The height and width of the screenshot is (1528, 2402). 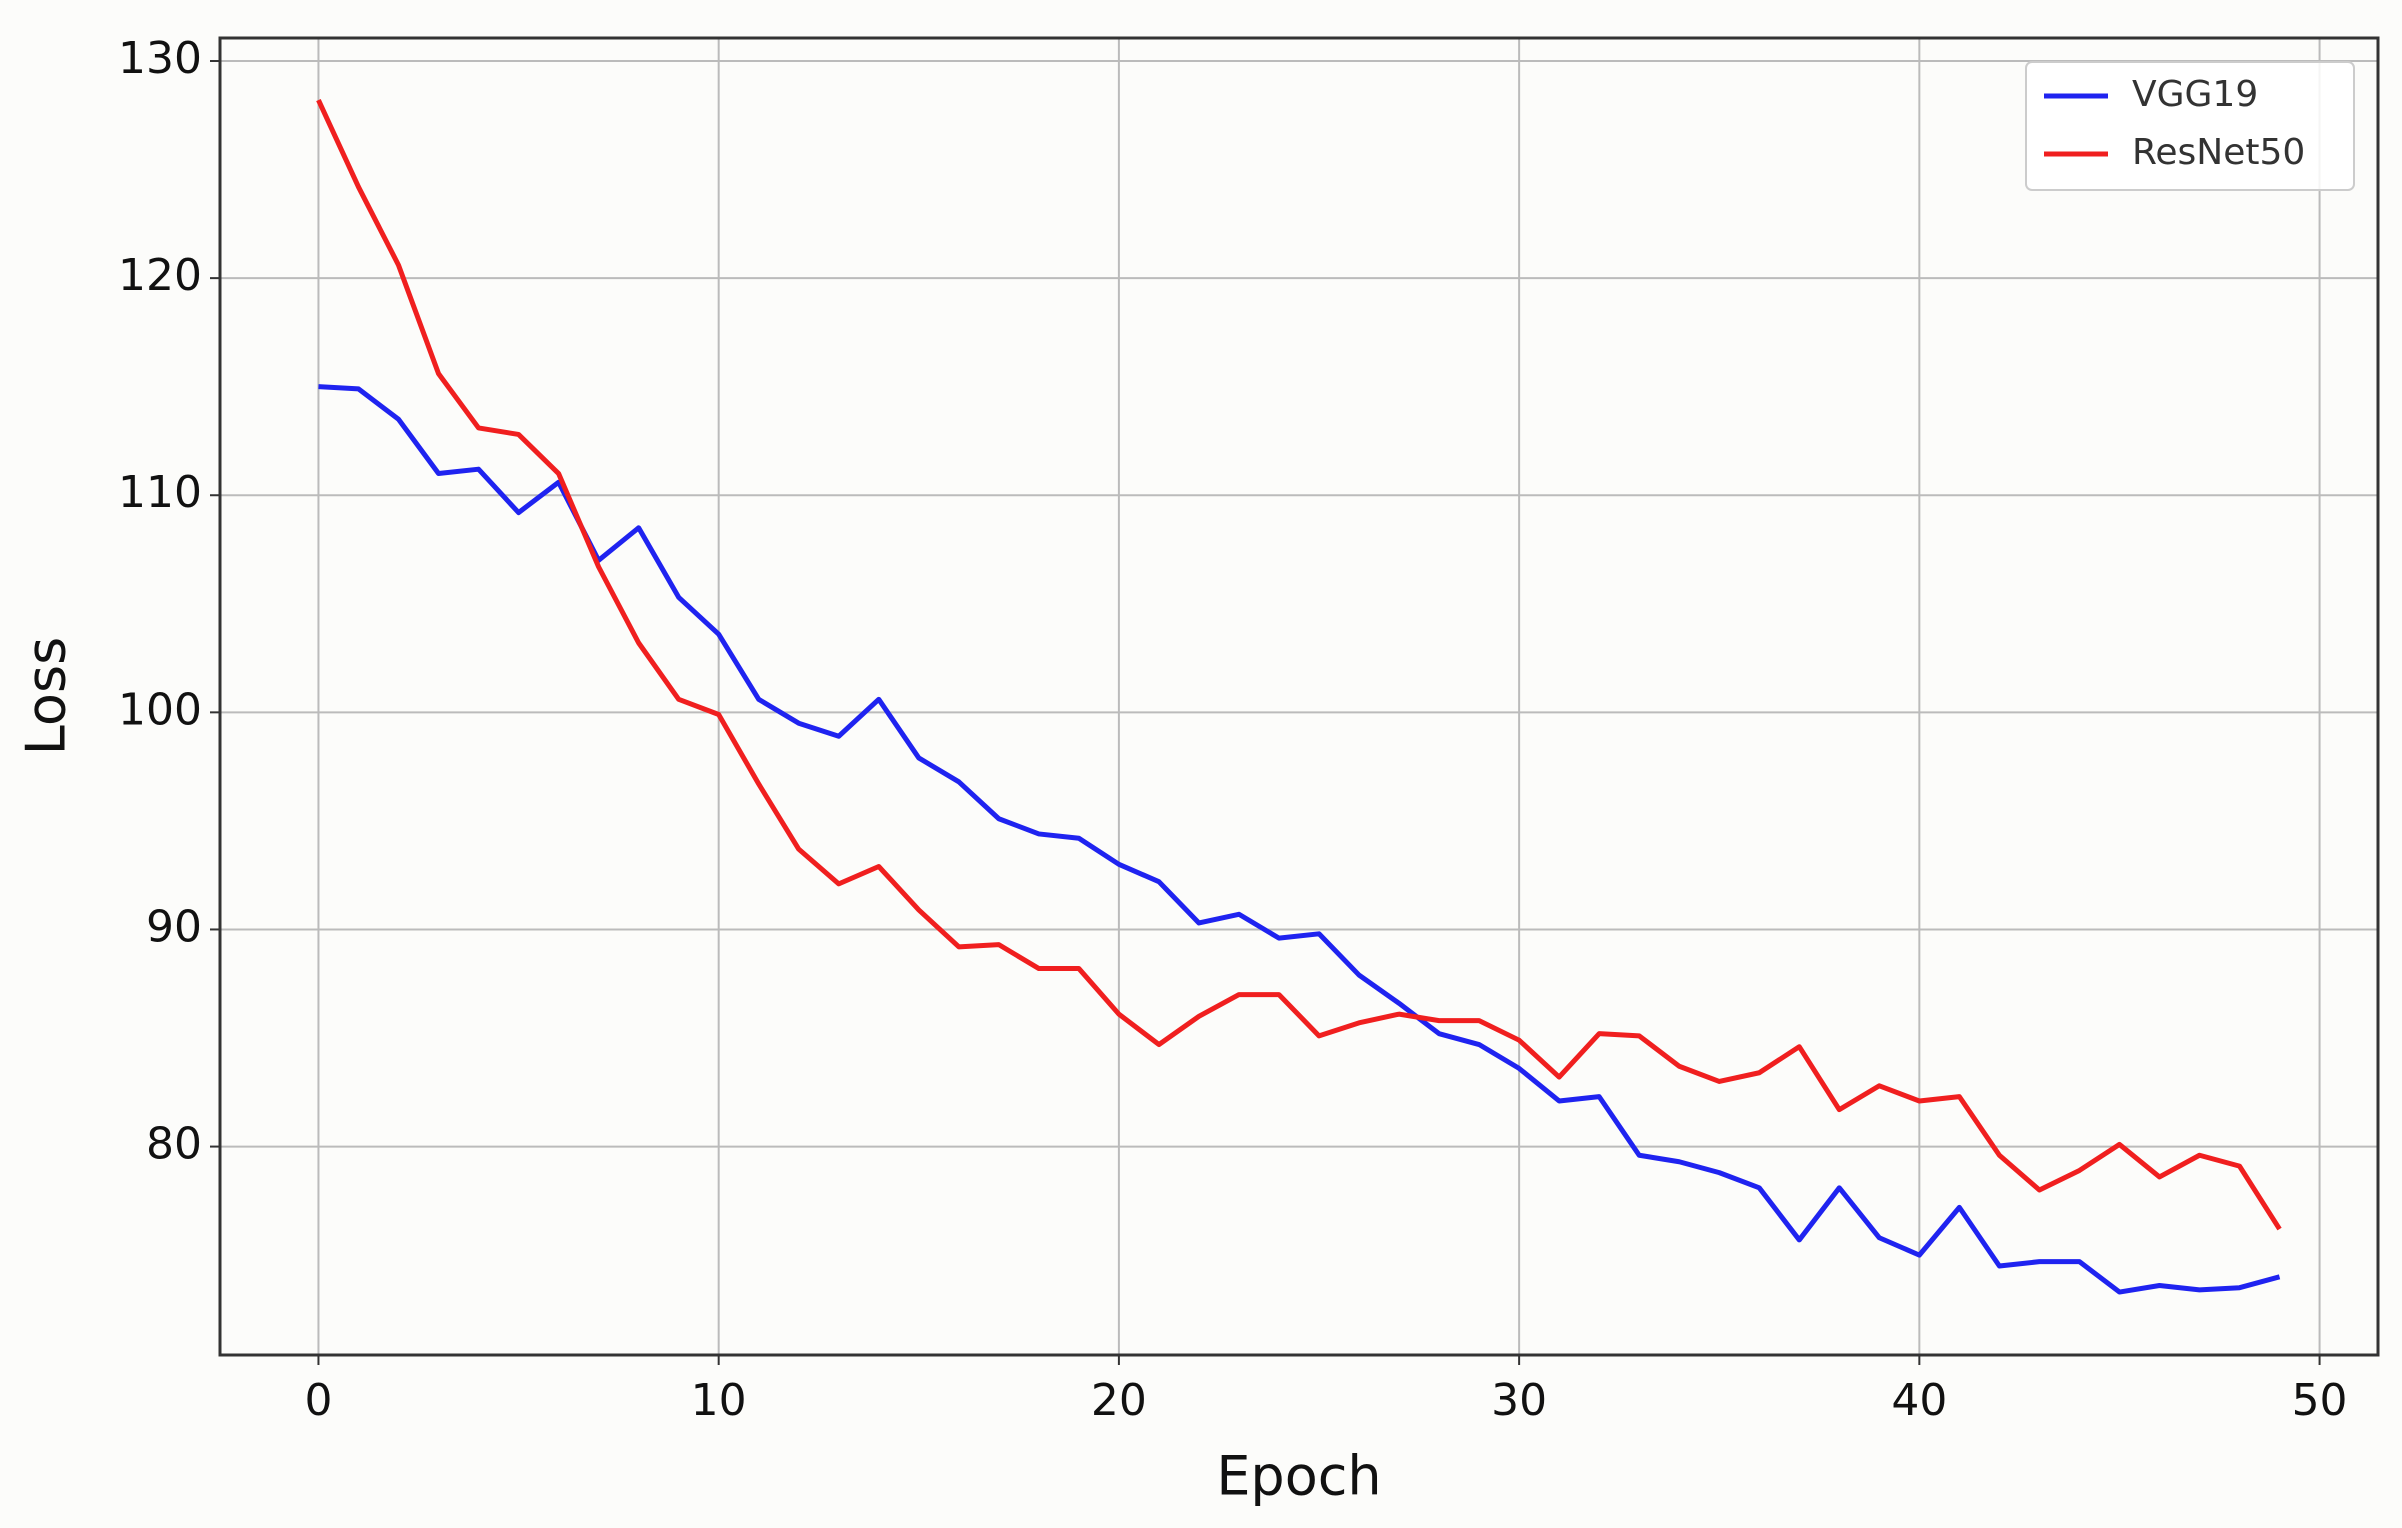 I want to click on y-tick-label: 130, so click(x=160, y=58).